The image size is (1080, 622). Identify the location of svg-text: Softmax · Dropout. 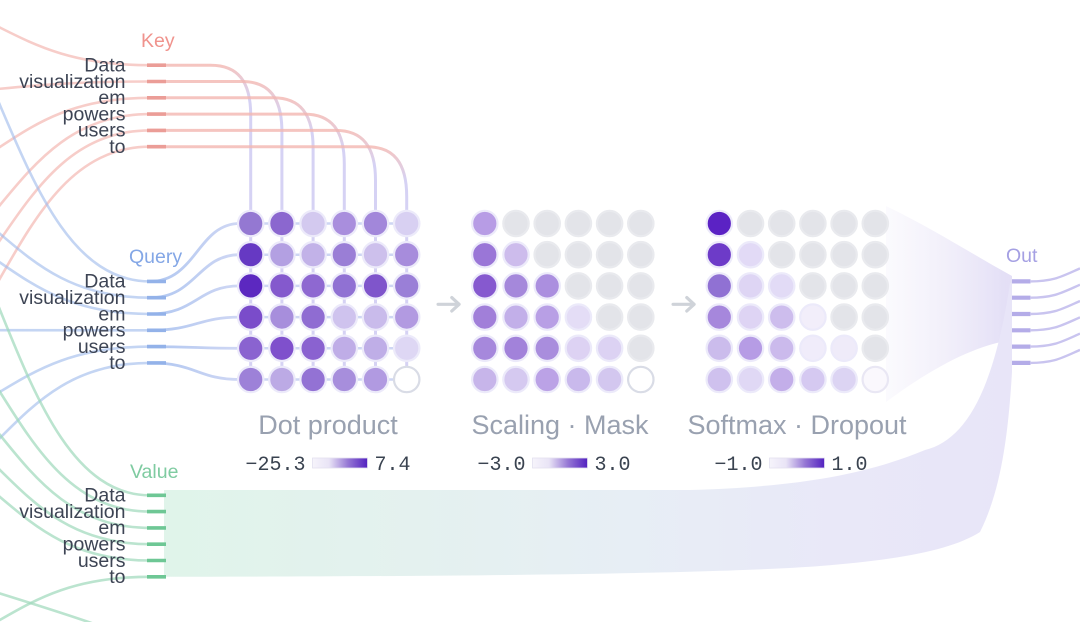
(797, 425).